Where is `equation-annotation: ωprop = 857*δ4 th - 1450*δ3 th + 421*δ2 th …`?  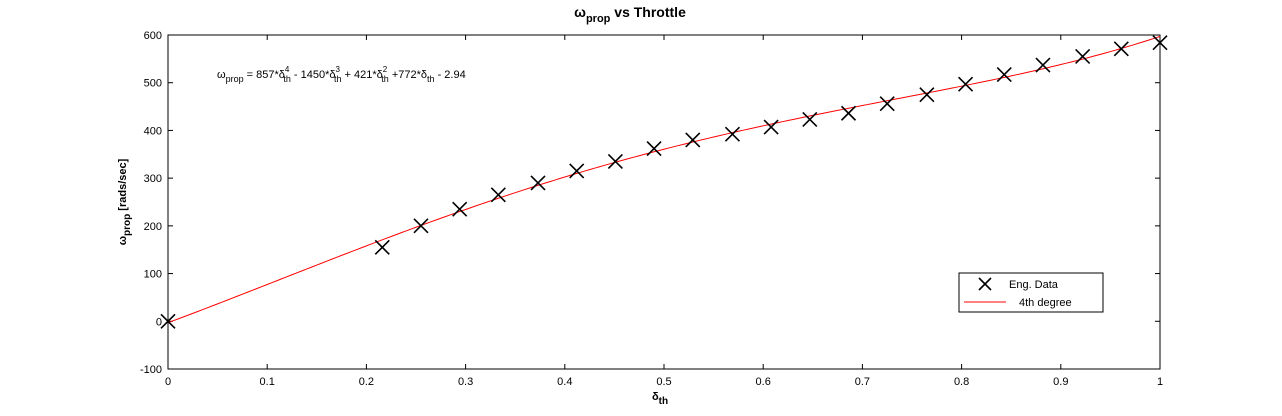 equation-annotation: ωprop = 857*δ4 th - 1450*δ3 th + 421*δ2 th … is located at coordinates (341, 74).